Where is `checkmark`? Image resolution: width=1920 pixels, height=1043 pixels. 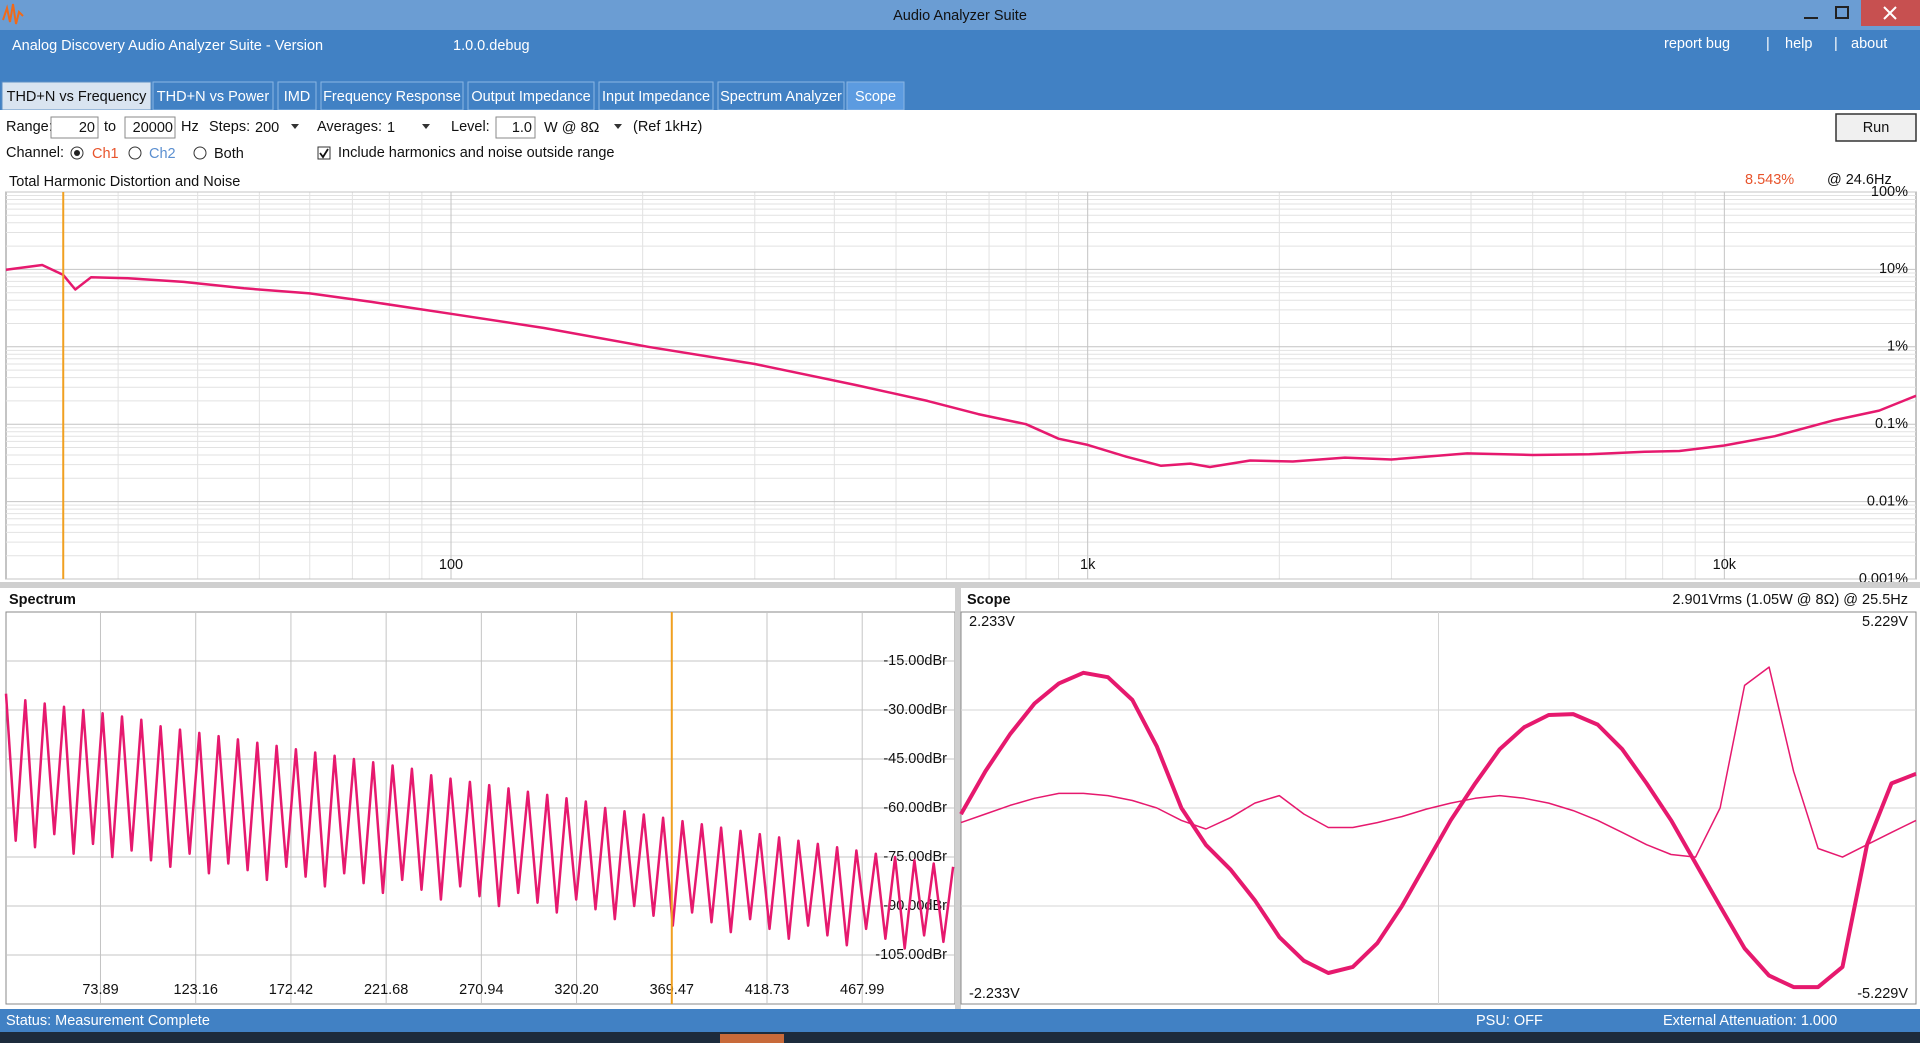
checkmark is located at coordinates (324, 153).